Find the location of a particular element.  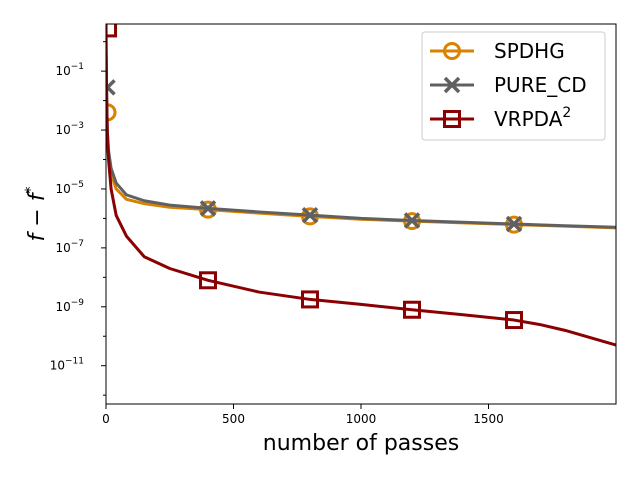

y-tick-label: 10⁻¹ is located at coordinates (69, 70).